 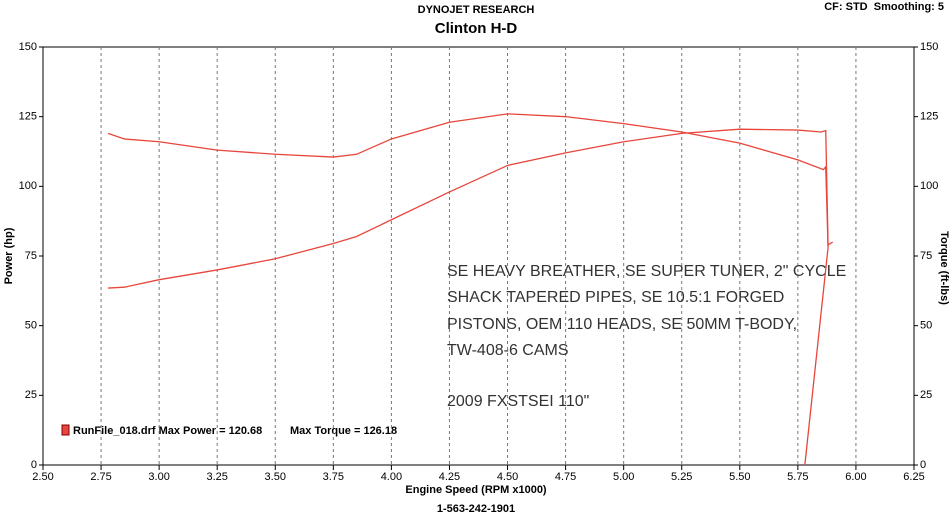 What do you see at coordinates (28, 47) in the screenshot?
I see `y-tick-label: 150` at bounding box center [28, 47].